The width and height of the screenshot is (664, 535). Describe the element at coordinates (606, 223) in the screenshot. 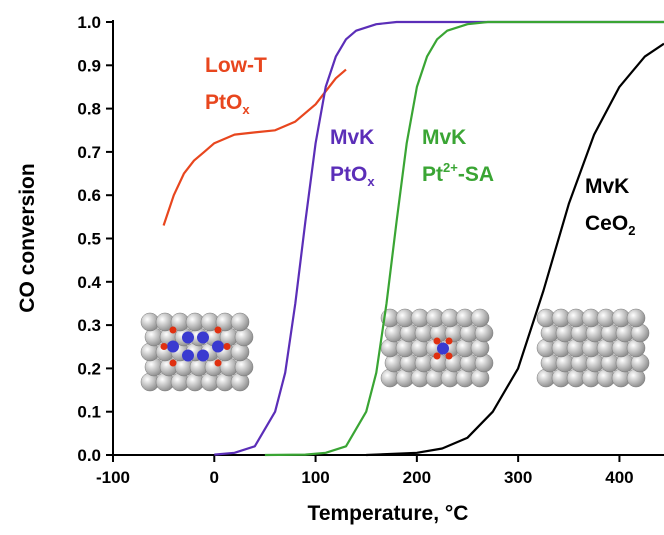

I see `annotation-part: CeO` at that location.